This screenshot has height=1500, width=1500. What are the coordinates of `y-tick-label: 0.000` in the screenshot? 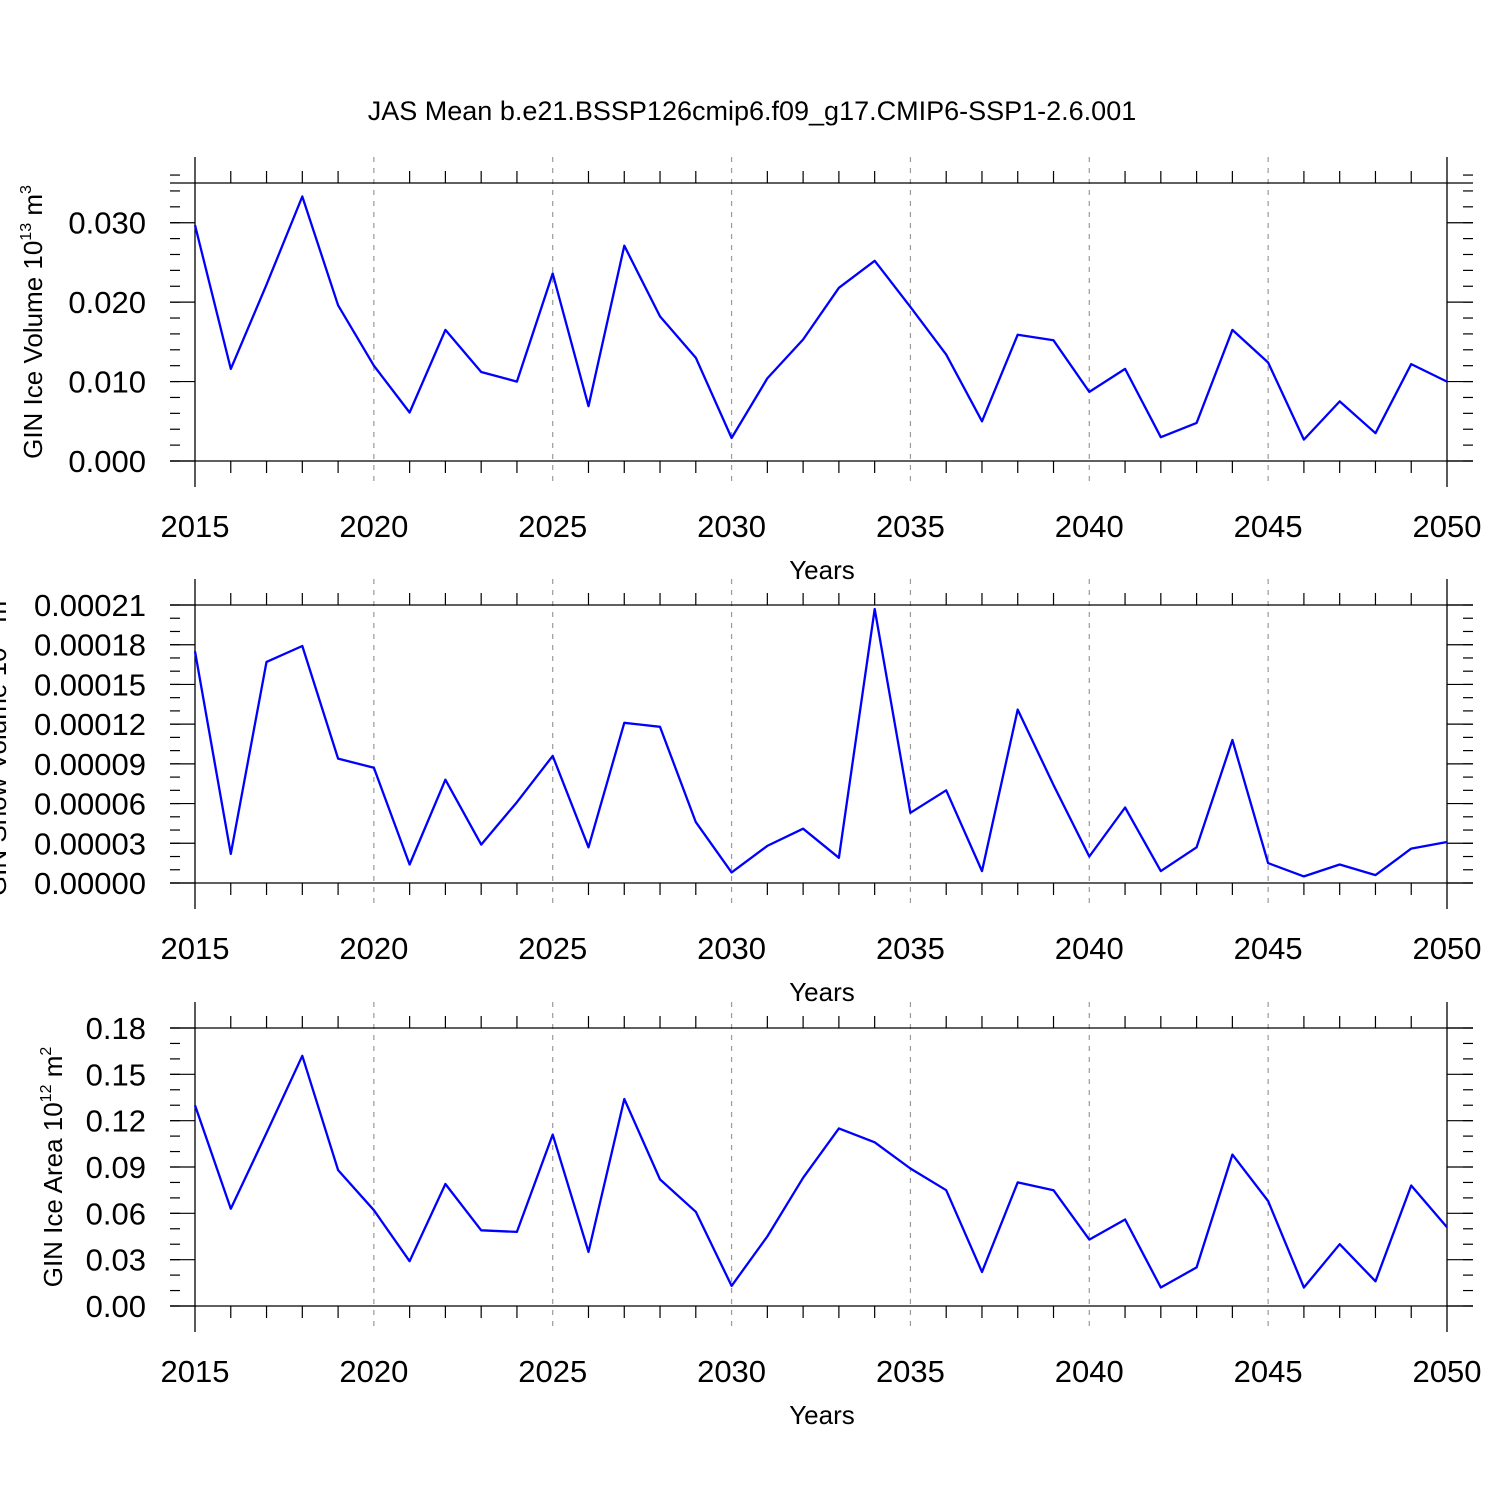 It's located at (107, 461).